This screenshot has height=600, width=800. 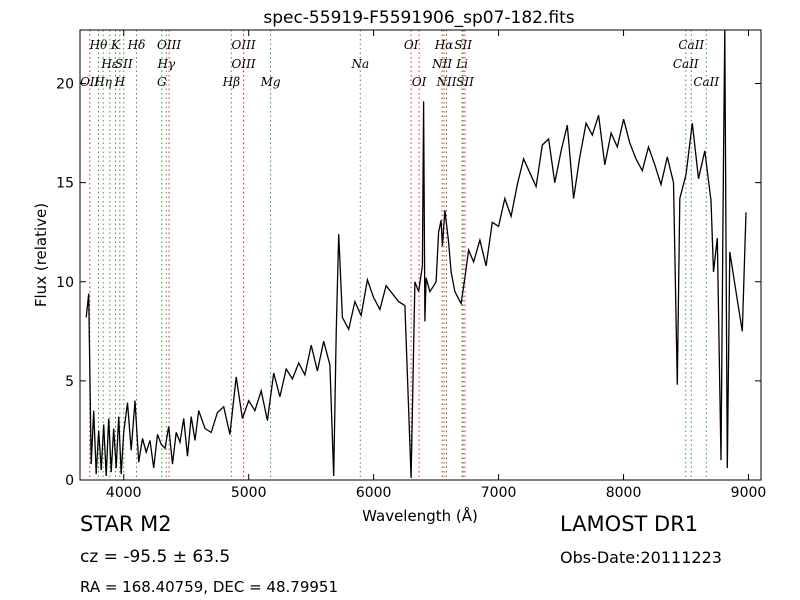 What do you see at coordinates (98, 45) in the screenshot?
I see `spectral-line-label: Hθ` at bounding box center [98, 45].